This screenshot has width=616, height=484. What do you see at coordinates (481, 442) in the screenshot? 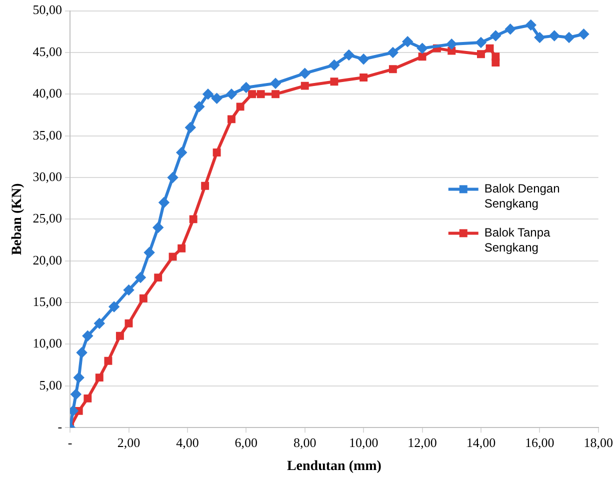
I see `x-tick-label: 14,00` at bounding box center [481, 442].